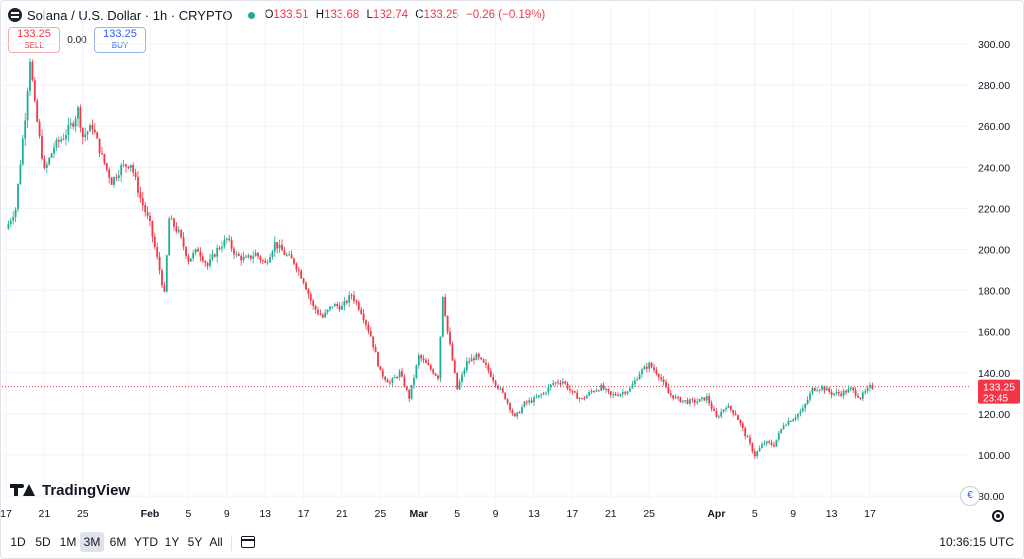 Image resolution: width=1024 pixels, height=559 pixels. What do you see at coordinates (68, 542) in the screenshot?
I see `timeframe-button-1m: 1M` at bounding box center [68, 542].